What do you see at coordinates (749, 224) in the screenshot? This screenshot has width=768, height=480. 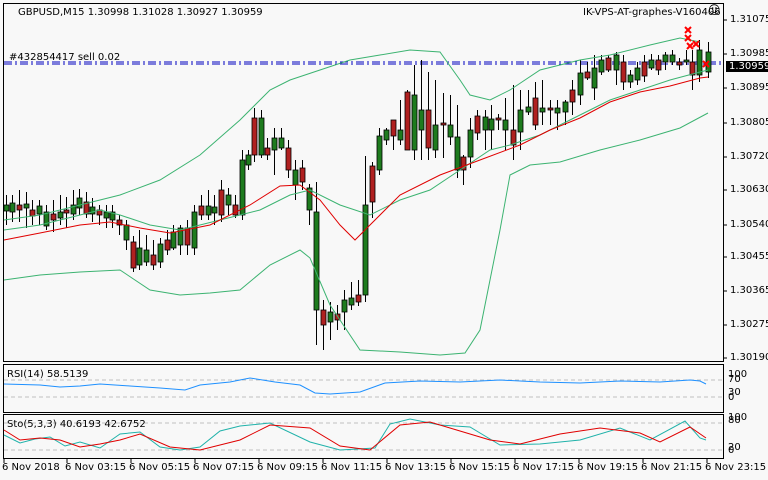 I see `price-tick: 1.30540` at bounding box center [749, 224].